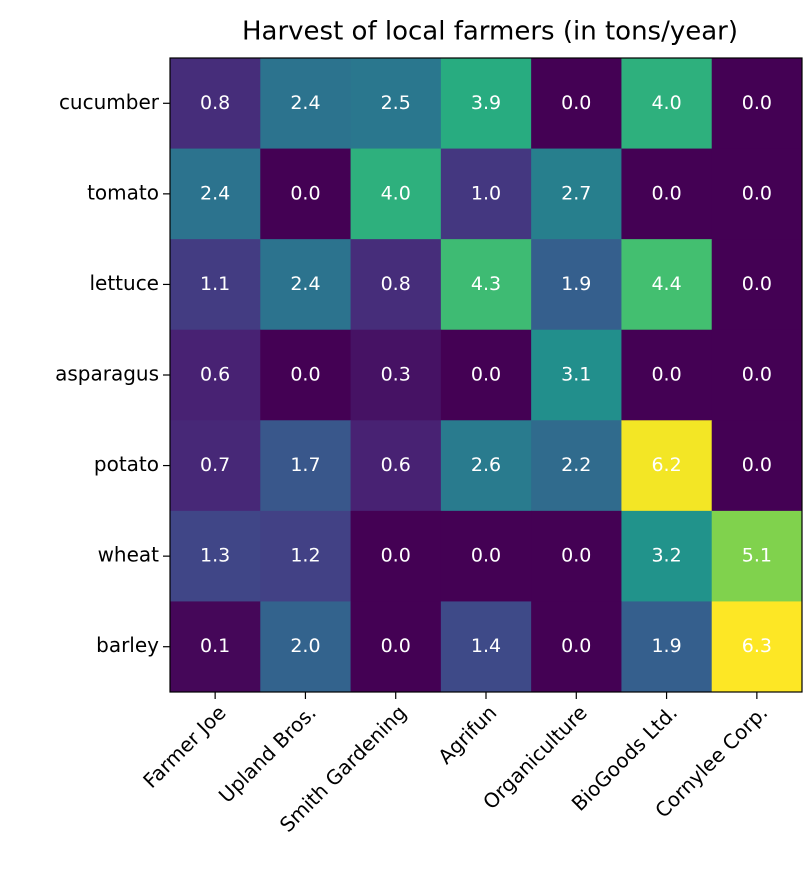 The image size is (803, 890). What do you see at coordinates (129, 555) in the screenshot?
I see `y-tick-label: wheat` at bounding box center [129, 555].